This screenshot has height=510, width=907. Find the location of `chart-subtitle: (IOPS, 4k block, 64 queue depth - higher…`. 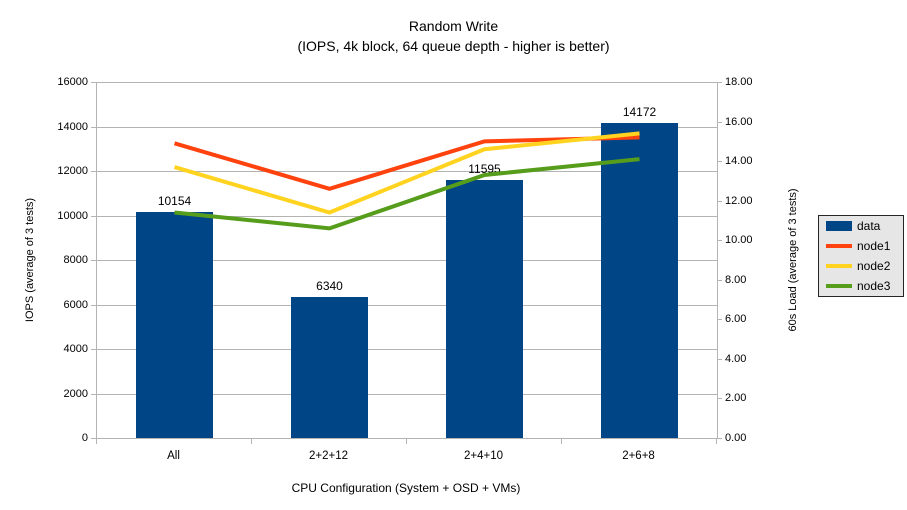

chart-subtitle: (IOPS, 4k block, 64 queue depth - higher… is located at coordinates (453, 46).